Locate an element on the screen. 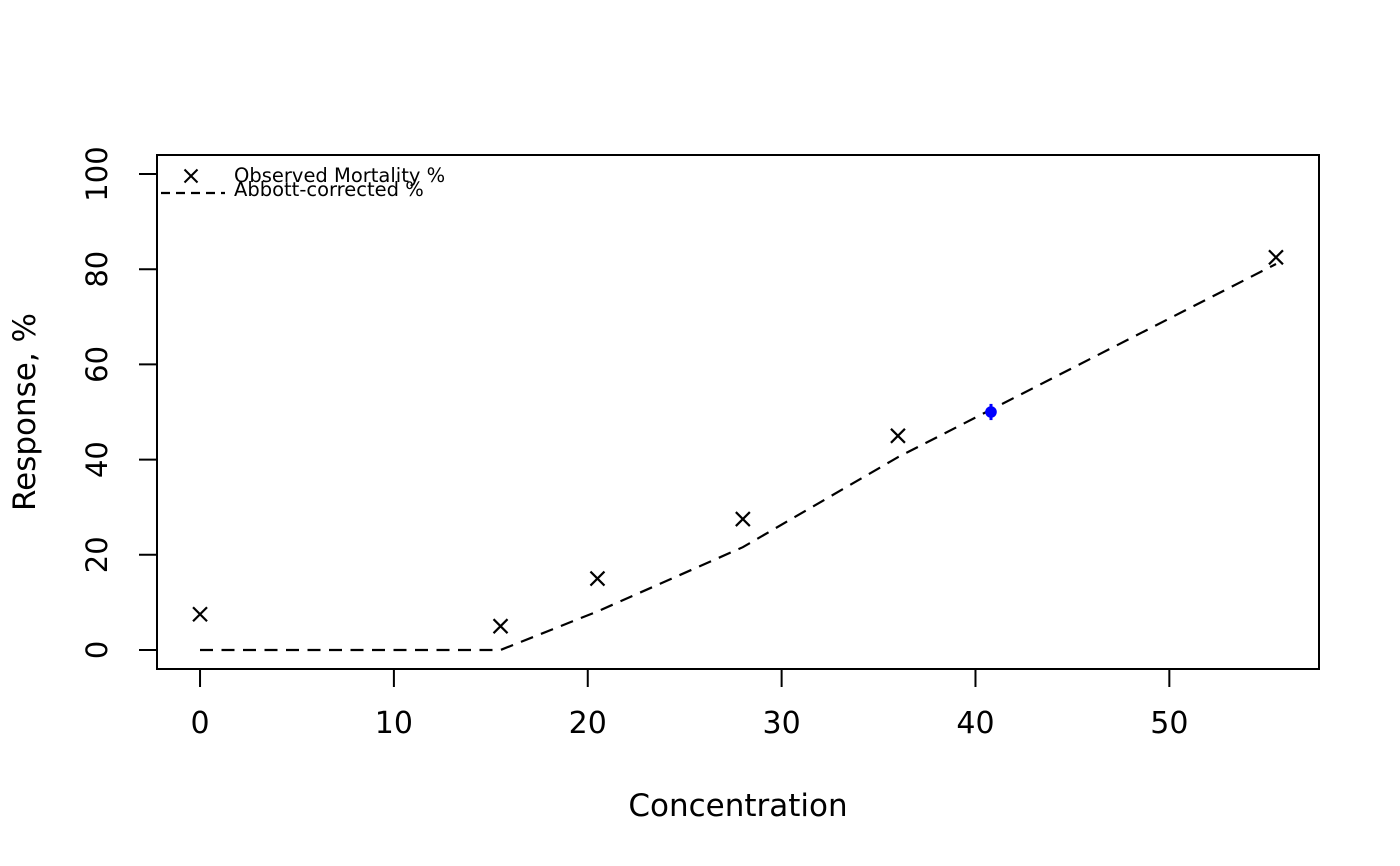 Image resolution: width=1400 pixels, height=866 pixels. x-tick-label: 50 is located at coordinates (1169, 723).